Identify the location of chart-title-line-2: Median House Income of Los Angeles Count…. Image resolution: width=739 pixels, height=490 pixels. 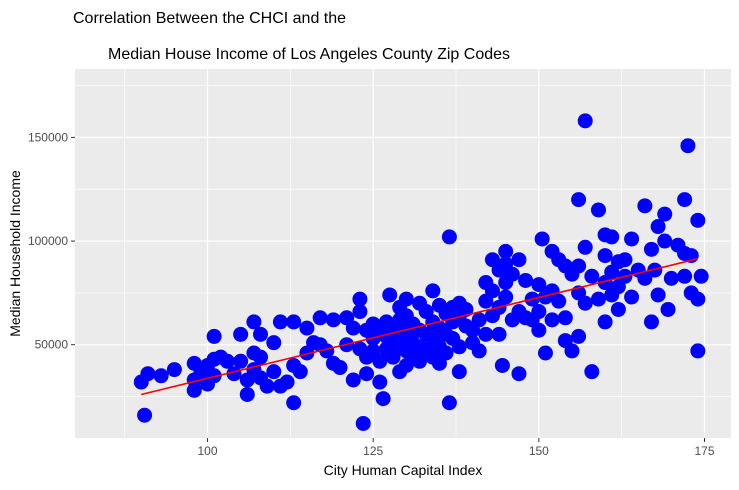
(309, 54).